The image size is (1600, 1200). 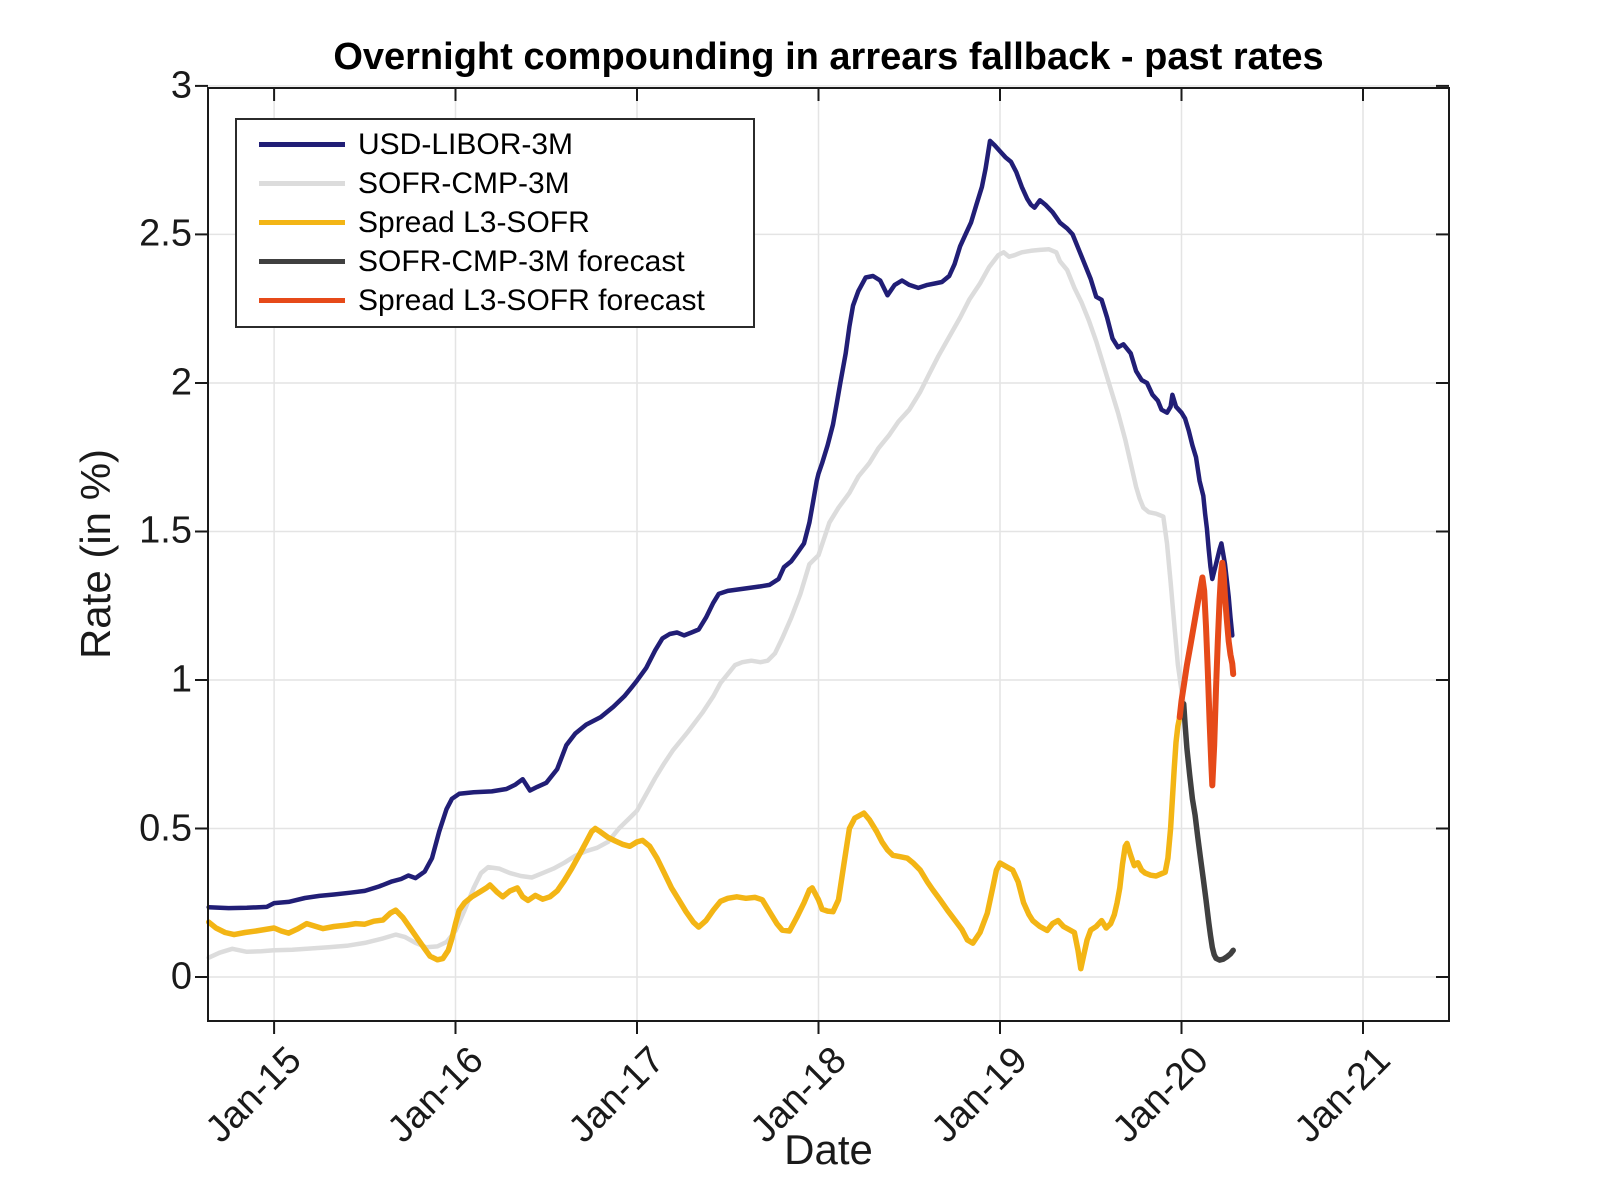 I want to click on legend-item-sofr-cmp-3m: SOFR-CMP-3M, so click(x=495, y=183).